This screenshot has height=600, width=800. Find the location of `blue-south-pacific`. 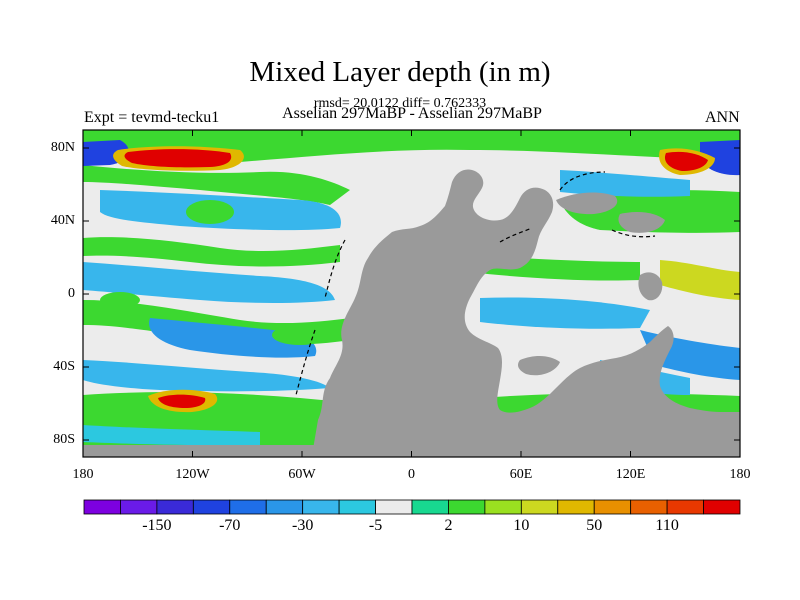

blue-south-pacific is located at coordinates (233, 338).